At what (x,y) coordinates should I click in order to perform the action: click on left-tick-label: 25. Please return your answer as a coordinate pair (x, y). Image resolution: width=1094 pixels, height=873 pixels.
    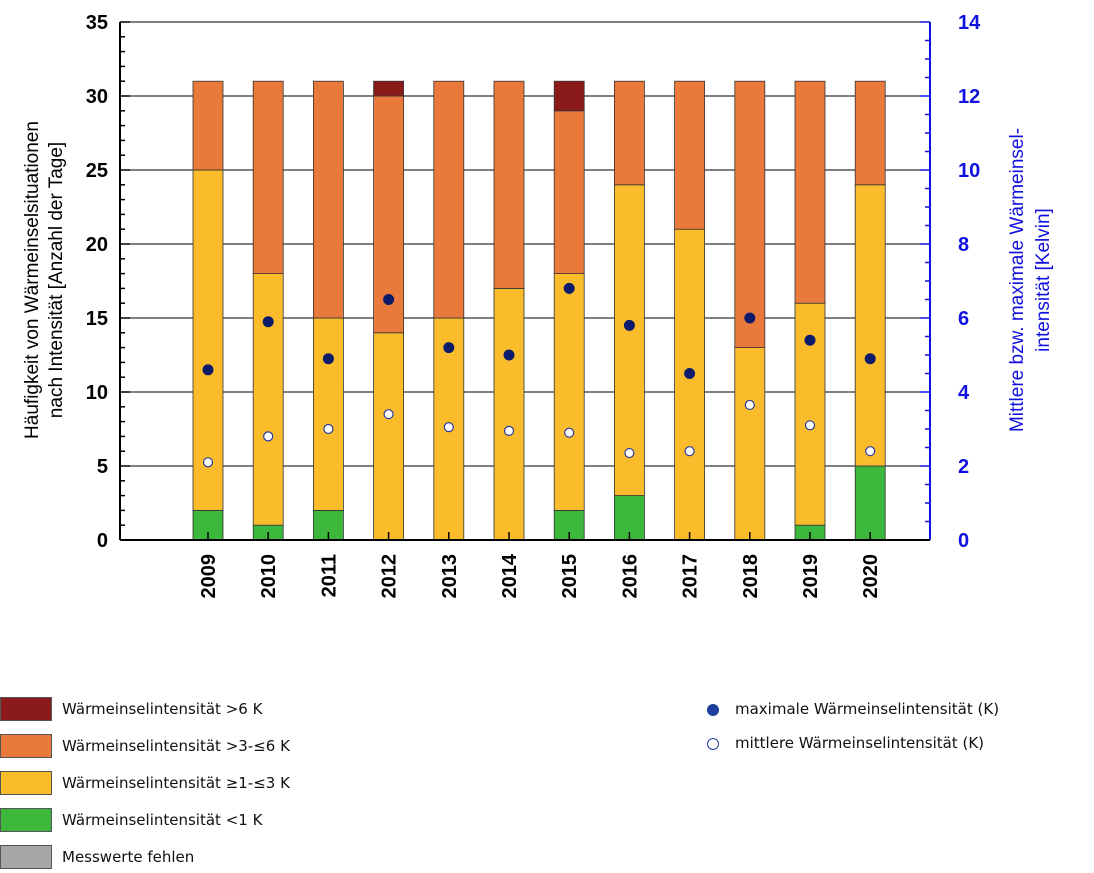
    Looking at the image, I should click on (97, 171).